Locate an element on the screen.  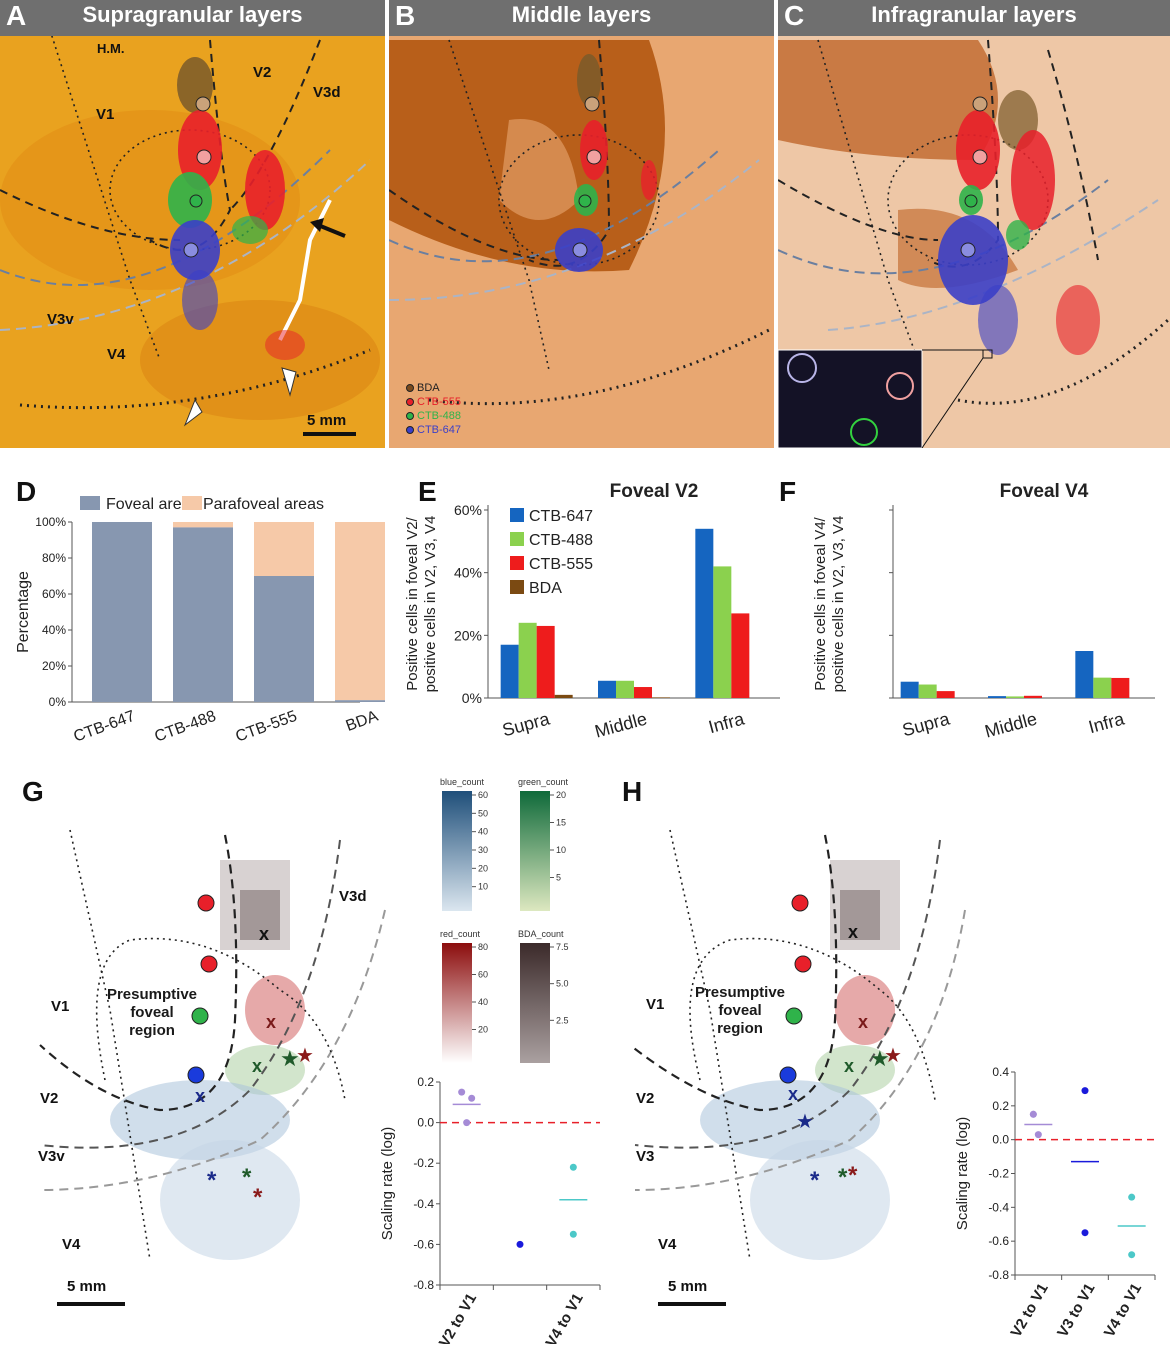
y-axis-label: Scaling rate (log) is located at coordinates (962, 1173).